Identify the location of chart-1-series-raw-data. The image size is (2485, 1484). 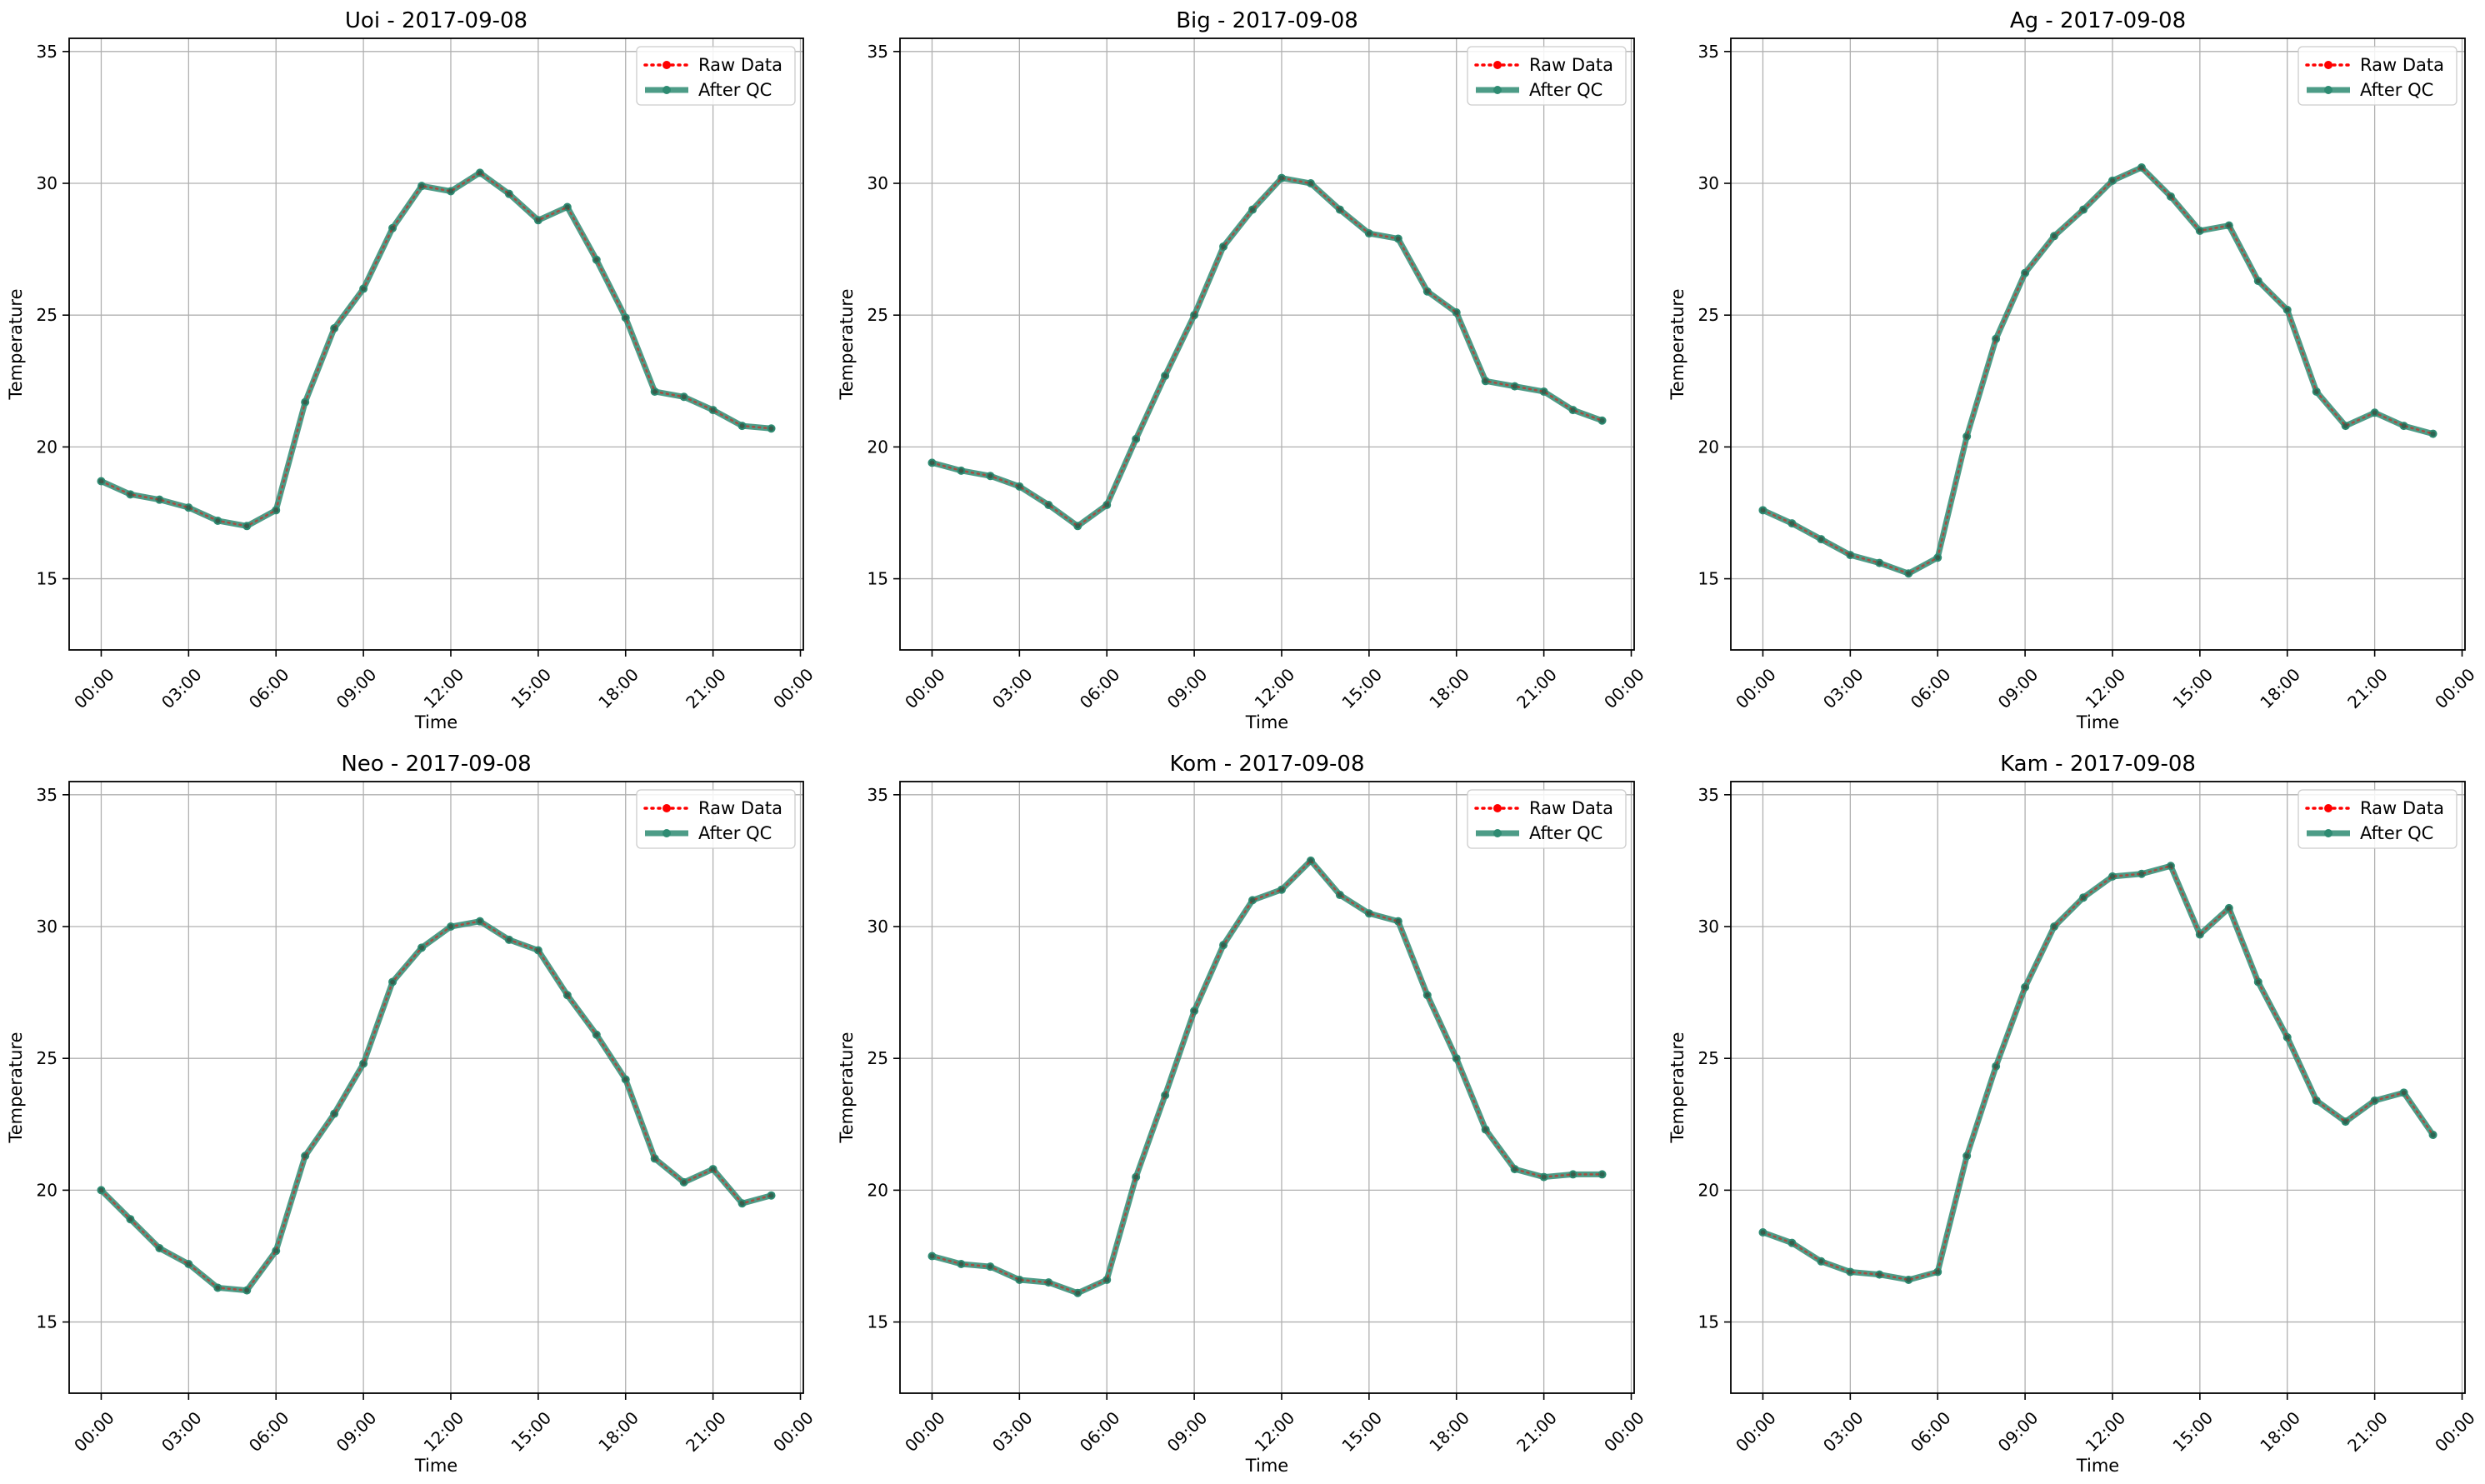
(436, 349).